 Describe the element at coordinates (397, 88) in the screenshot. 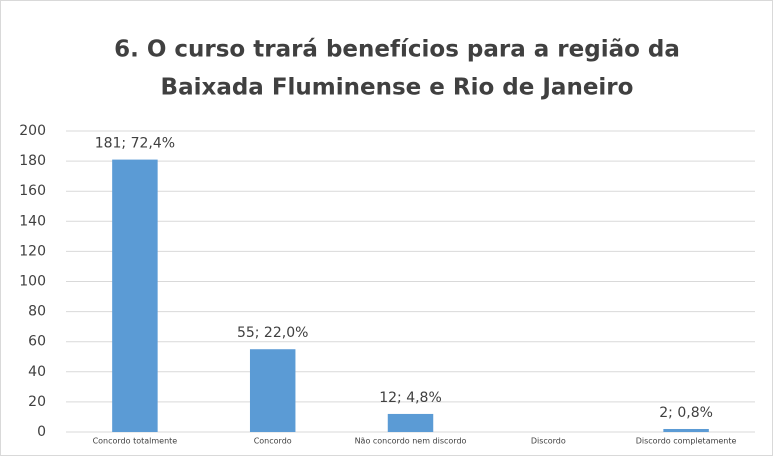

I see `chart-title: Baixada Fluminense e Rio de Janeiro` at that location.